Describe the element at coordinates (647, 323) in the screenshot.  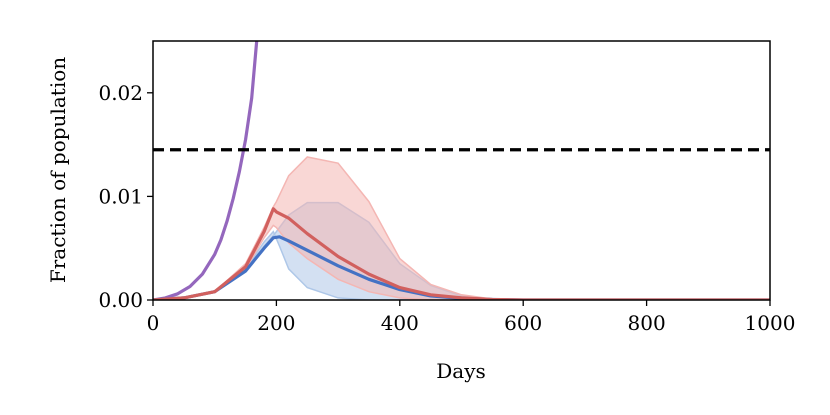
I see `x-tick-label: 800` at that location.